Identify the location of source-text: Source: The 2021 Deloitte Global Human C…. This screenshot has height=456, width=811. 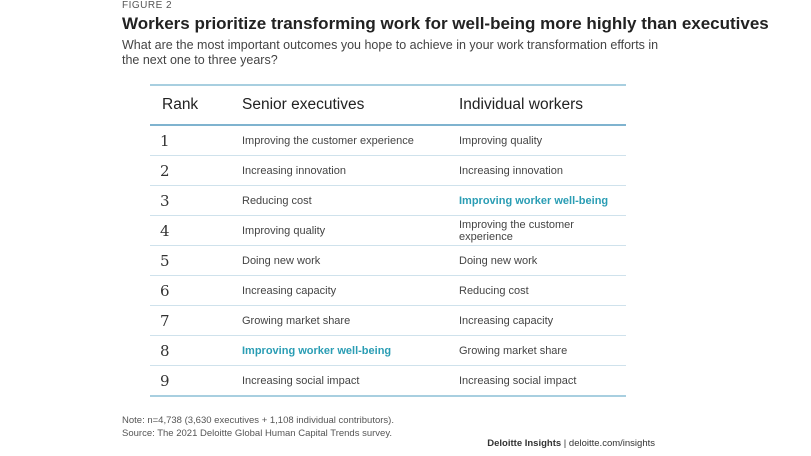
(257, 433).